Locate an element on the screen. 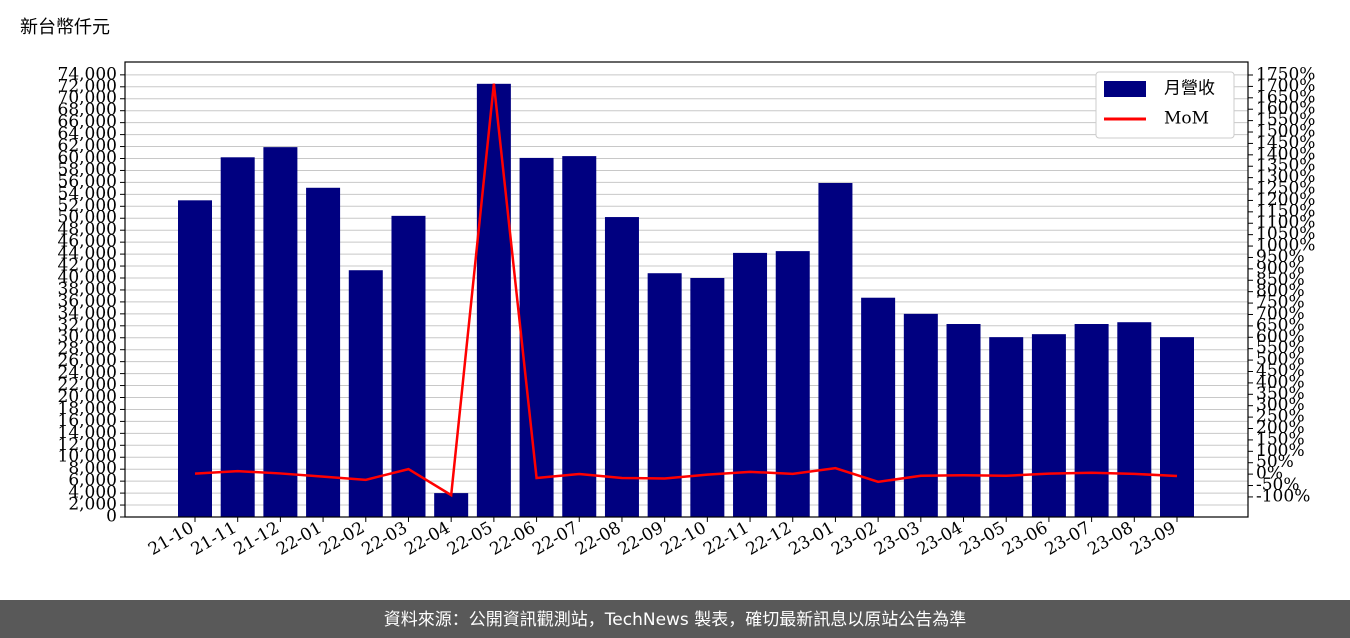 This screenshot has height=638, width=1350. x-tick-label: 23-08 is located at coordinates (1110, 539).